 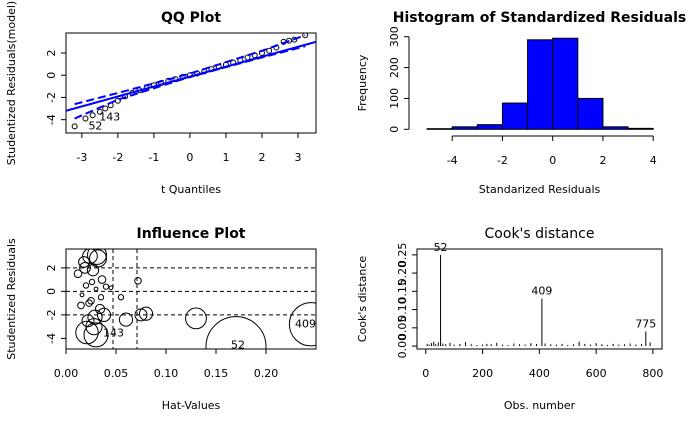 What do you see at coordinates (540, 405) in the screenshot?
I see `x-axis-label: Obs. number` at bounding box center [540, 405].